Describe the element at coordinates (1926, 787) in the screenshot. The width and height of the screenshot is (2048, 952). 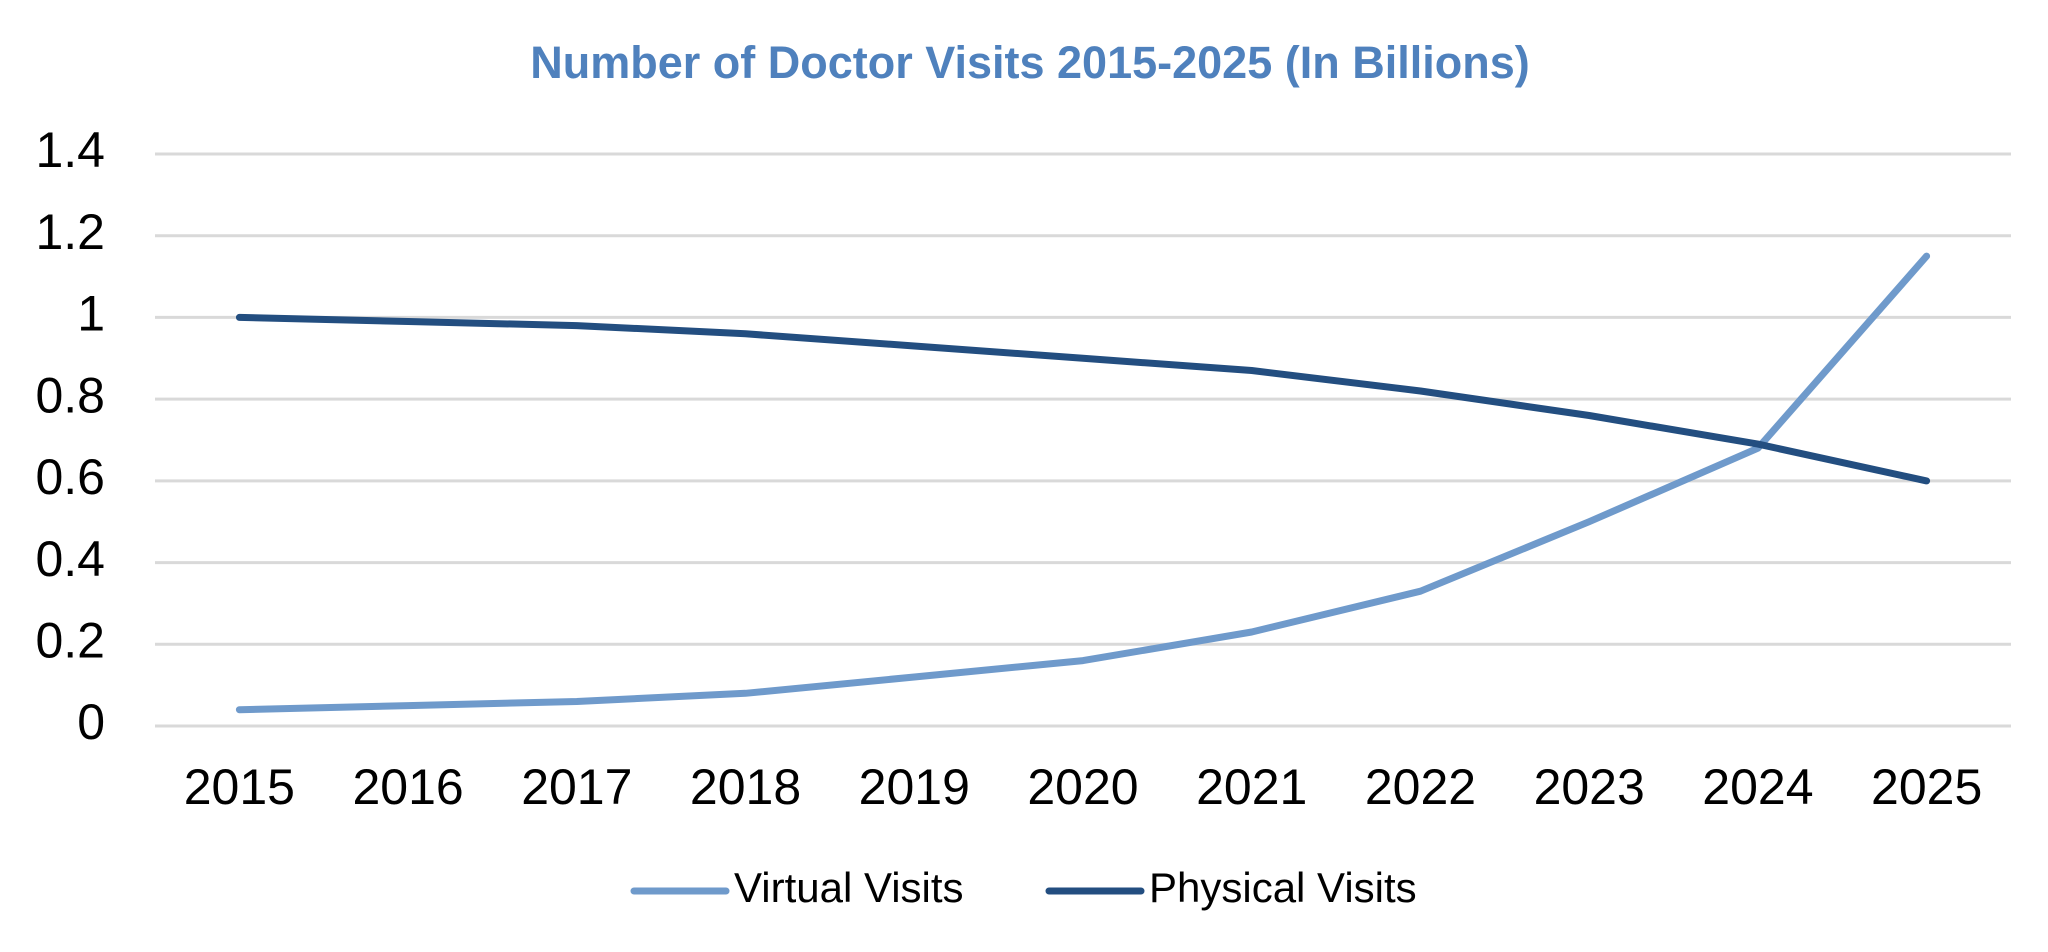
I see `x-tick-label: 2025` at that location.